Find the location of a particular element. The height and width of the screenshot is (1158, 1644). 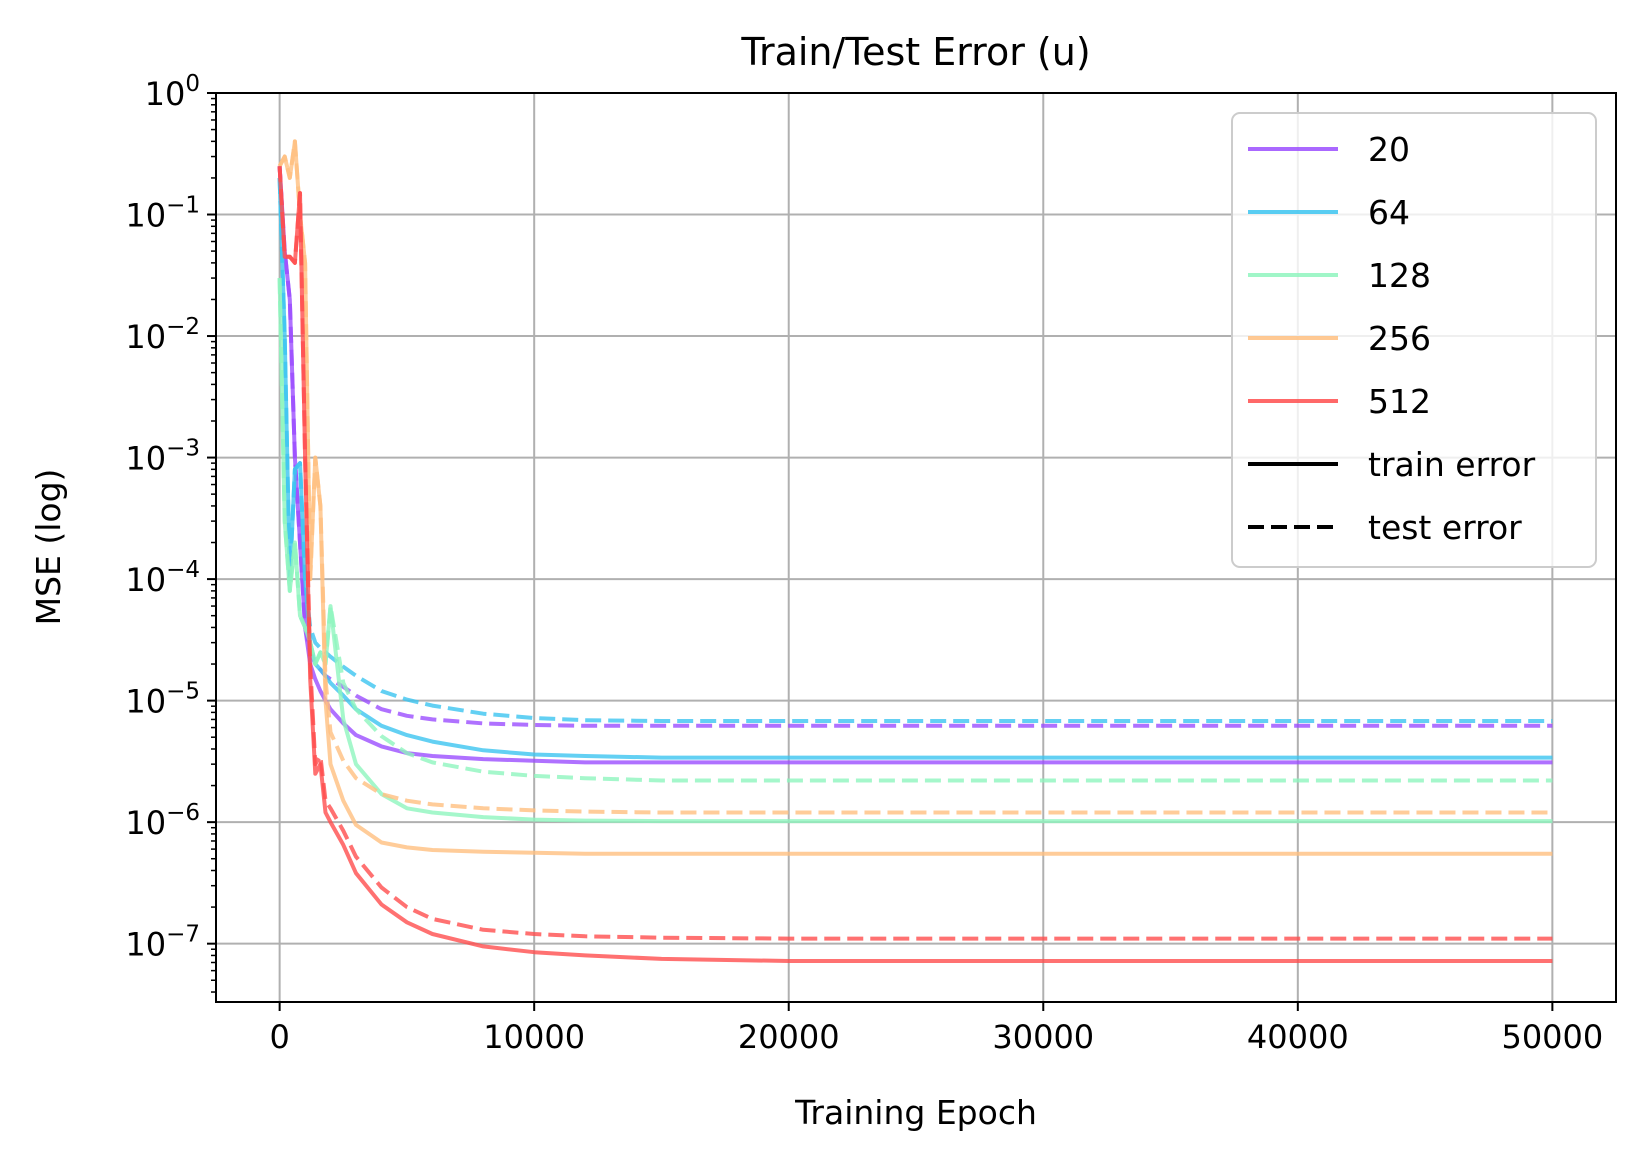

y-tick-label: 10⁻⁴ is located at coordinates (162, 578).